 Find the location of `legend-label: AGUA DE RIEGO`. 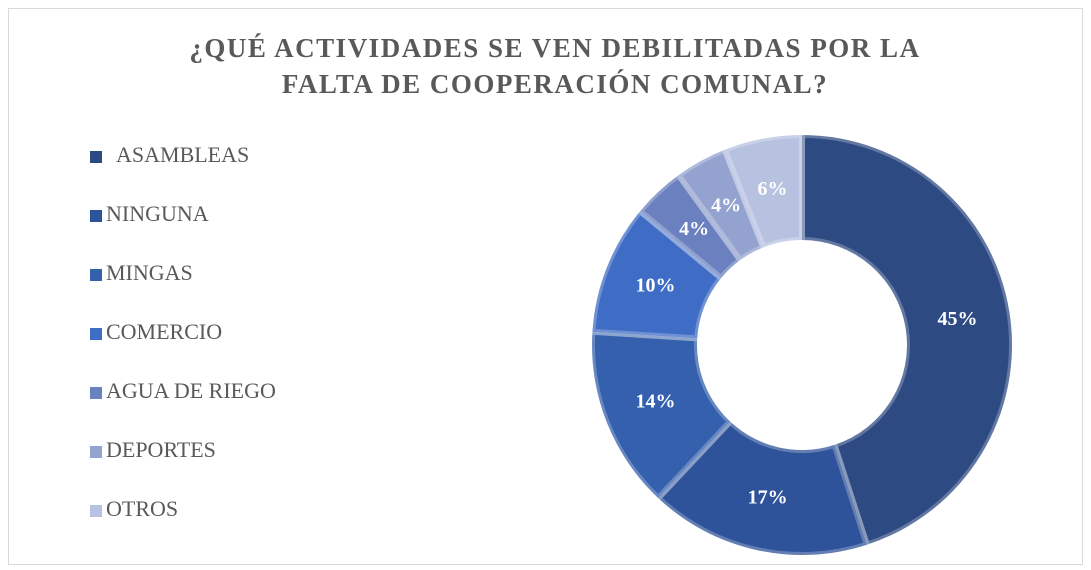

legend-label: AGUA DE RIEGO is located at coordinates (191, 390).